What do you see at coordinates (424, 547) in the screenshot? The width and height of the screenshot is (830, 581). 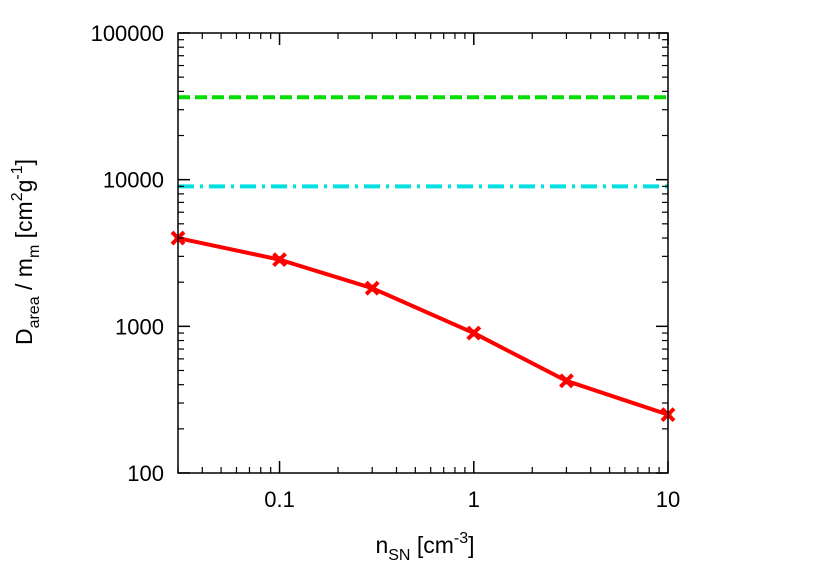 I see `x-axis-label: nSN [cm-3]` at bounding box center [424, 547].